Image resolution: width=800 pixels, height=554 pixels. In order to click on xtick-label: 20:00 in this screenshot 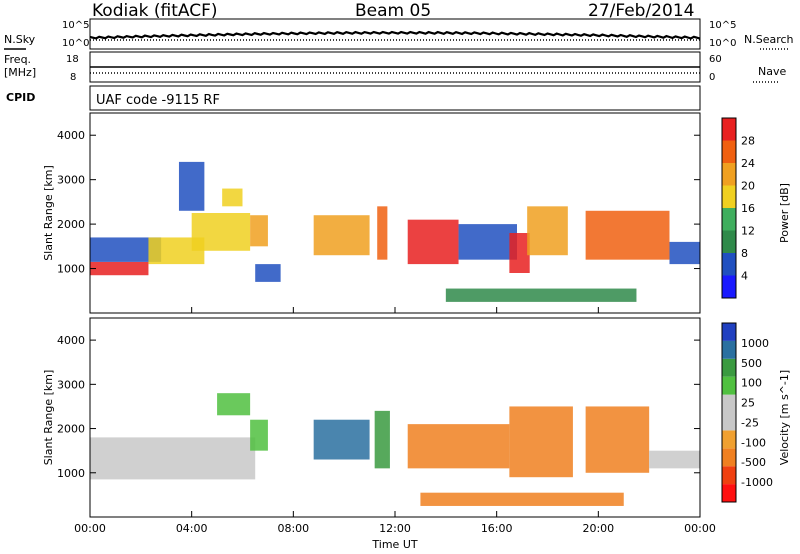, I will do `click(598, 528)`.